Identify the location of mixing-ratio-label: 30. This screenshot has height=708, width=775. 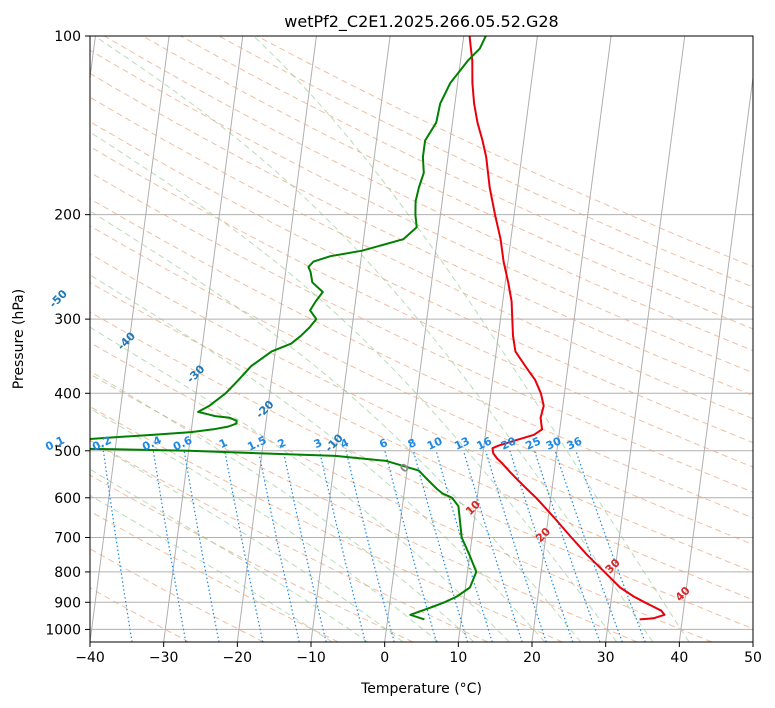
(554, 443).